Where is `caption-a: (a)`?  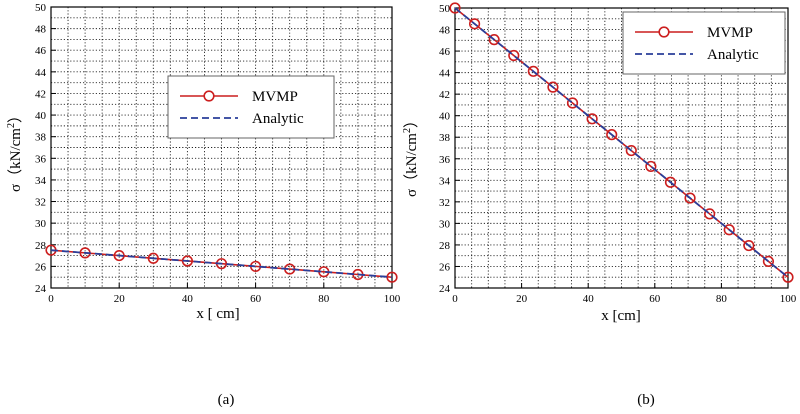 caption-a: (a) is located at coordinates (226, 400).